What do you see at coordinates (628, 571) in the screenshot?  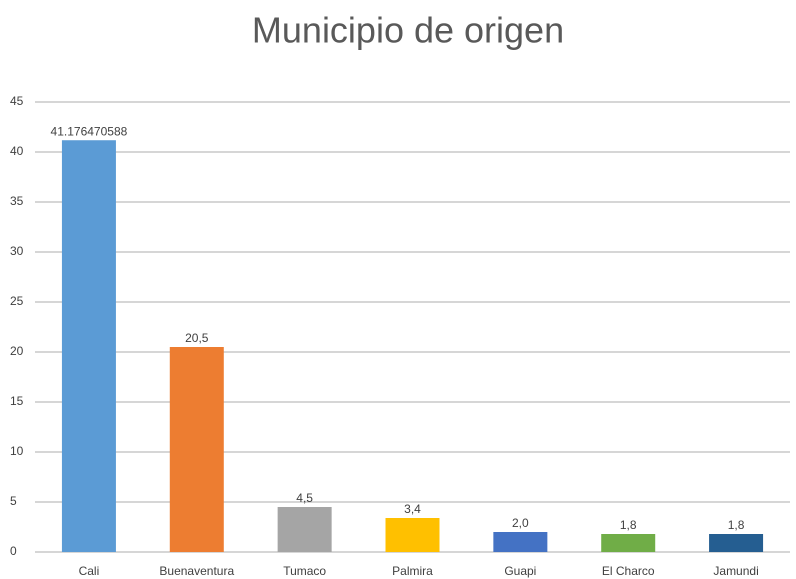 I see `x-tick-label: El Charco` at bounding box center [628, 571].